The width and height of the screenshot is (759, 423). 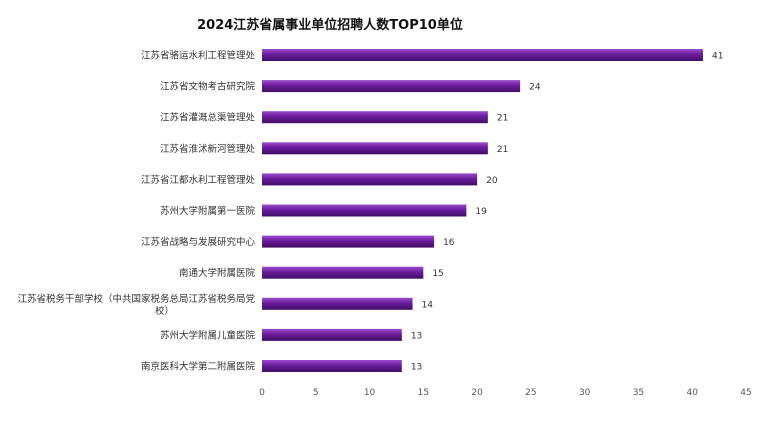 I want to click on x-tick-label: 10, so click(x=370, y=393).